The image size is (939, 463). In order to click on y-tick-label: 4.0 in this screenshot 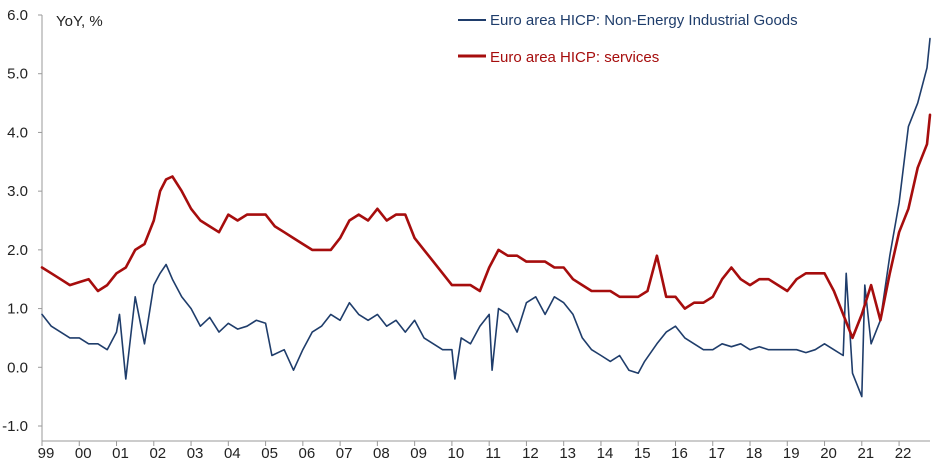, I will do `click(17, 132)`.